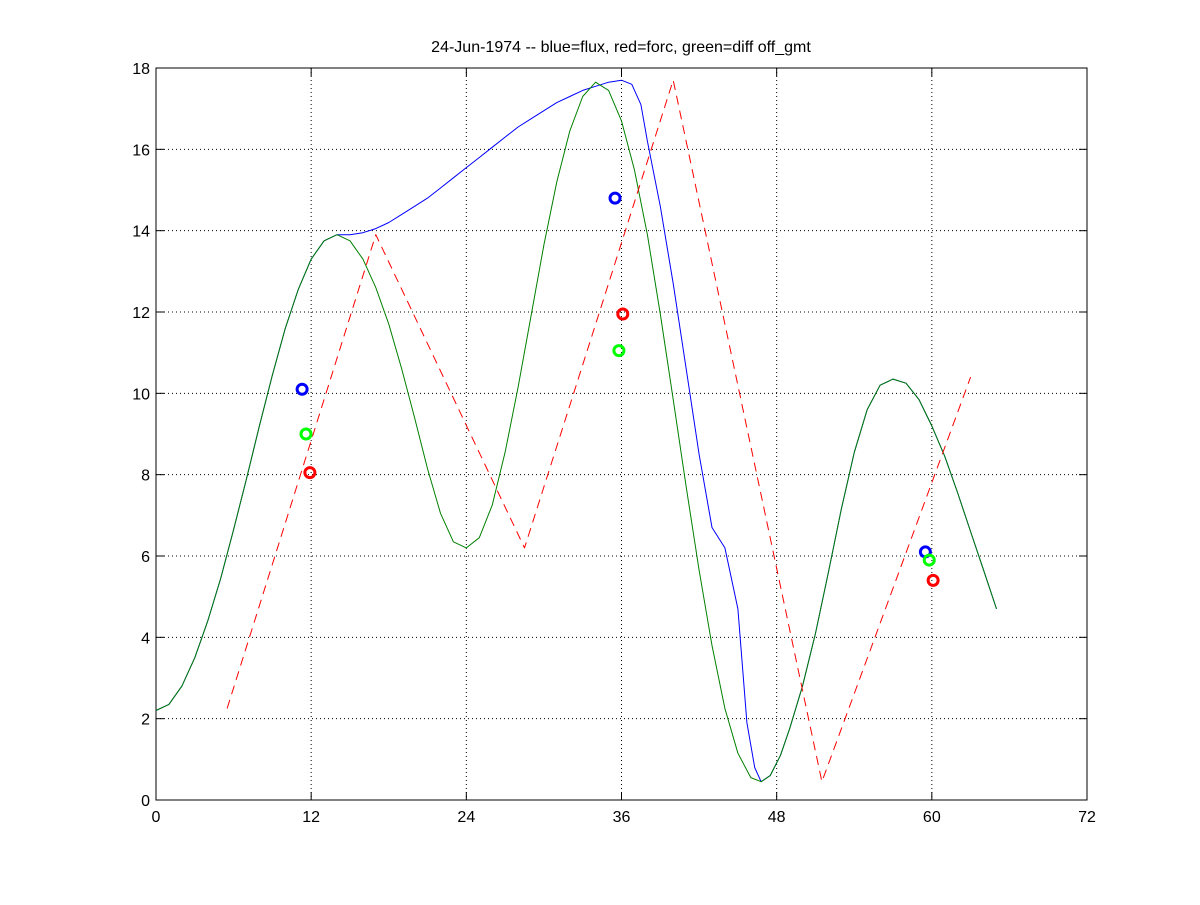  I want to click on x-tick-label: 48, so click(777, 817).